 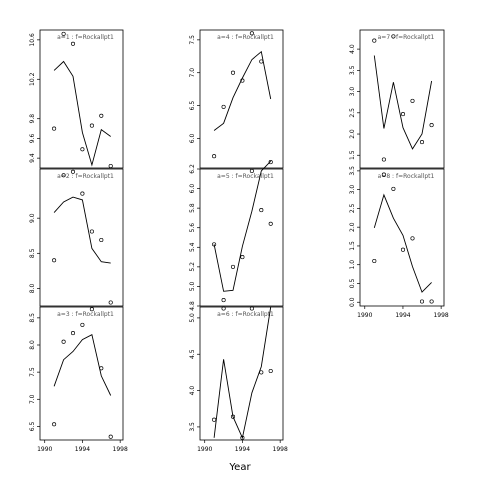 What do you see at coordinates (32, 40) in the screenshot?
I see `y-tick-label: 10.6` at bounding box center [32, 40].